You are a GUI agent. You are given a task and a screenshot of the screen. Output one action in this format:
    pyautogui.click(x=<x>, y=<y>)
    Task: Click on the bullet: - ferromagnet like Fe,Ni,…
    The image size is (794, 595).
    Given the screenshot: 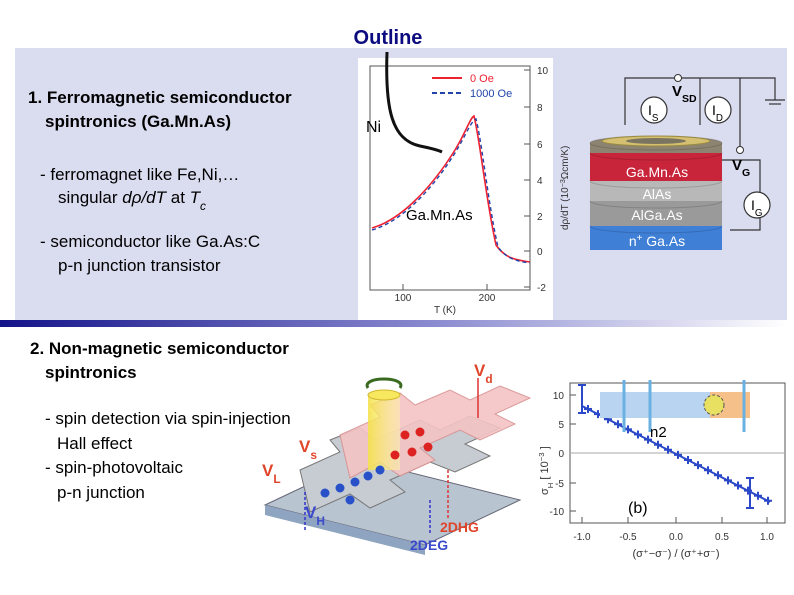 What is the action you would take?
    pyautogui.click(x=139, y=174)
    